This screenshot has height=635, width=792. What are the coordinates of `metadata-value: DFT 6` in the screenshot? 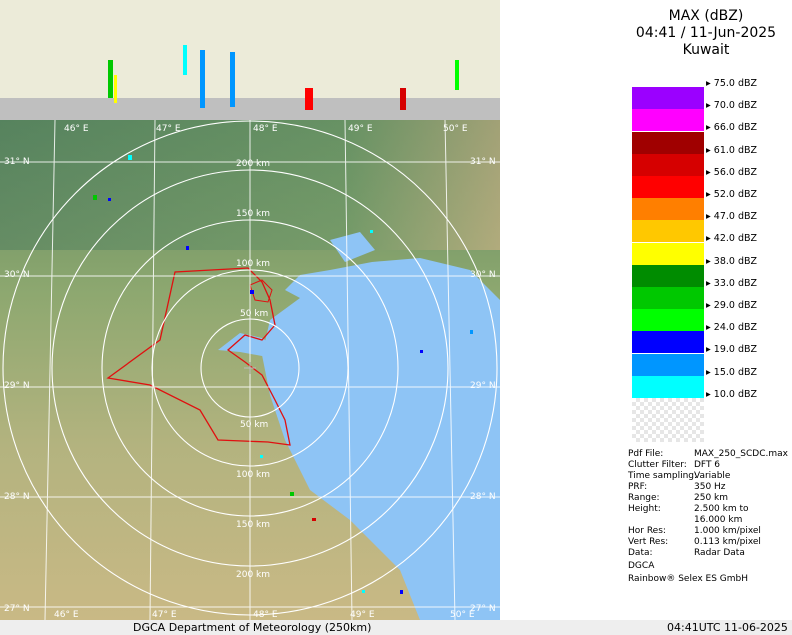 It's located at (707, 465).